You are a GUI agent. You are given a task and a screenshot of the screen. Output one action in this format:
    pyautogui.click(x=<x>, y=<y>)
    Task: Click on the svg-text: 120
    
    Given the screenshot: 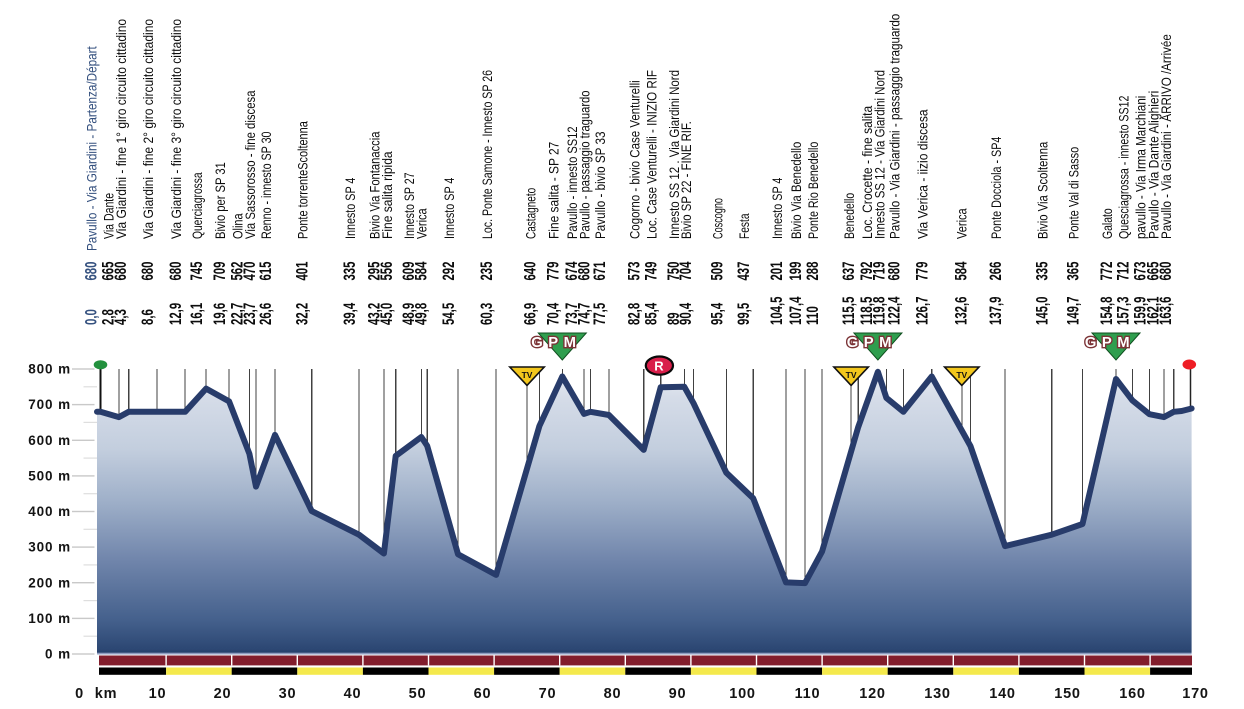 What is the action you would take?
    pyautogui.click(x=872, y=694)
    